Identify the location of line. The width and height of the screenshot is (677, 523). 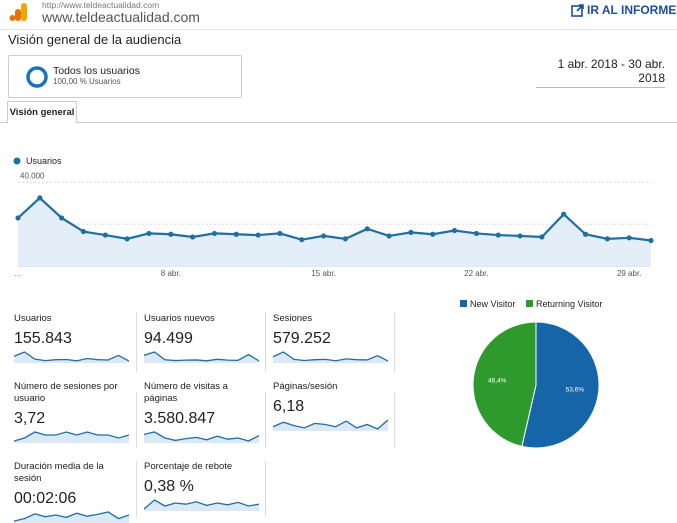
(334, 219).